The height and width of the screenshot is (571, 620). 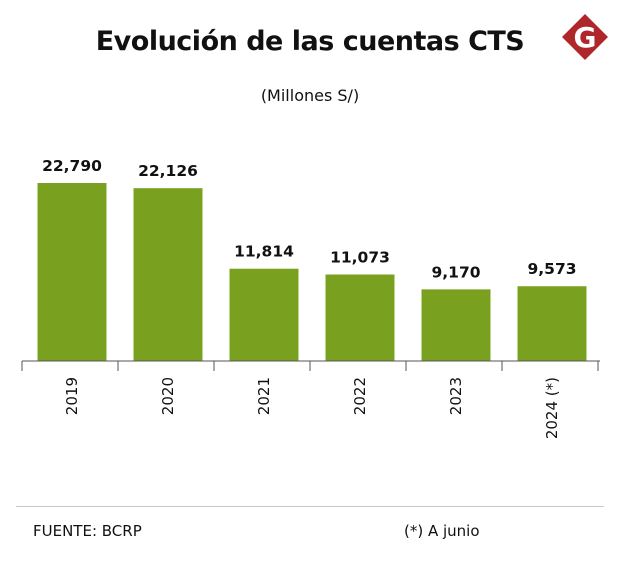 I want to click on category-label: 2020, so click(x=168, y=396).